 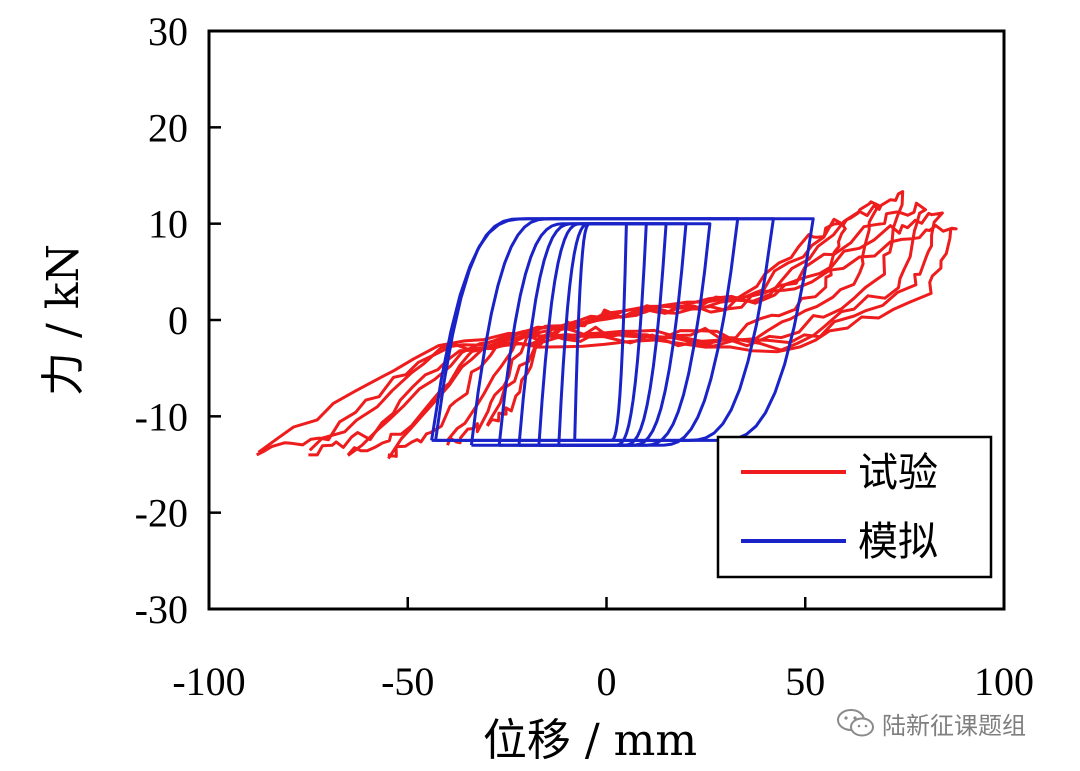 I want to click on y-tick-label: 30, so click(x=168, y=31).